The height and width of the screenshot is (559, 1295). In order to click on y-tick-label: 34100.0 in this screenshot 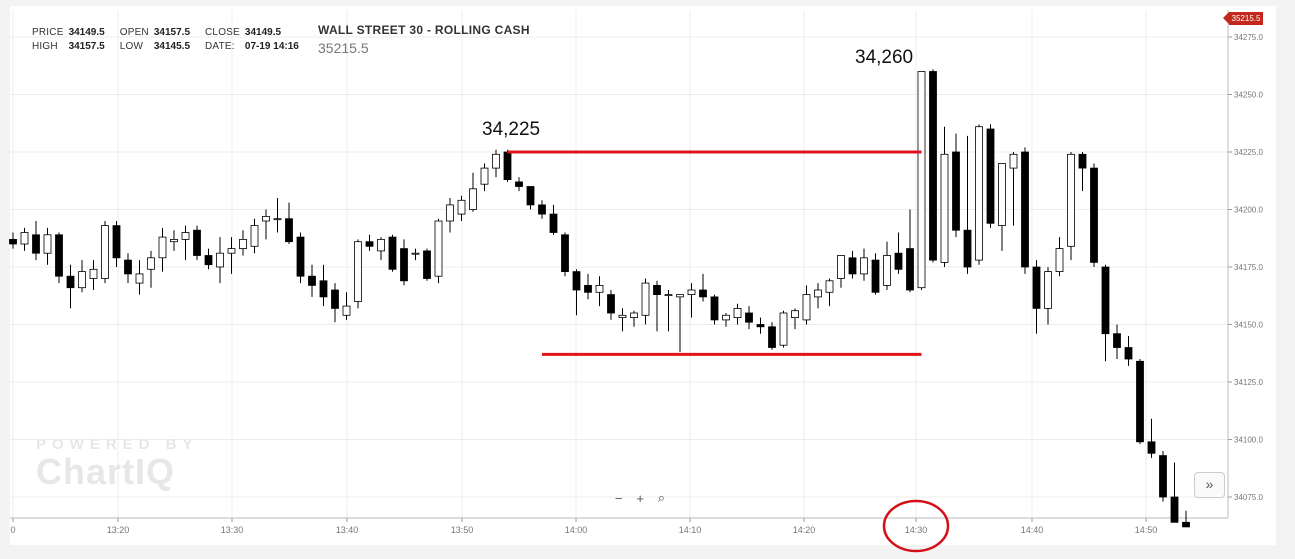, I will do `click(1248, 440)`.